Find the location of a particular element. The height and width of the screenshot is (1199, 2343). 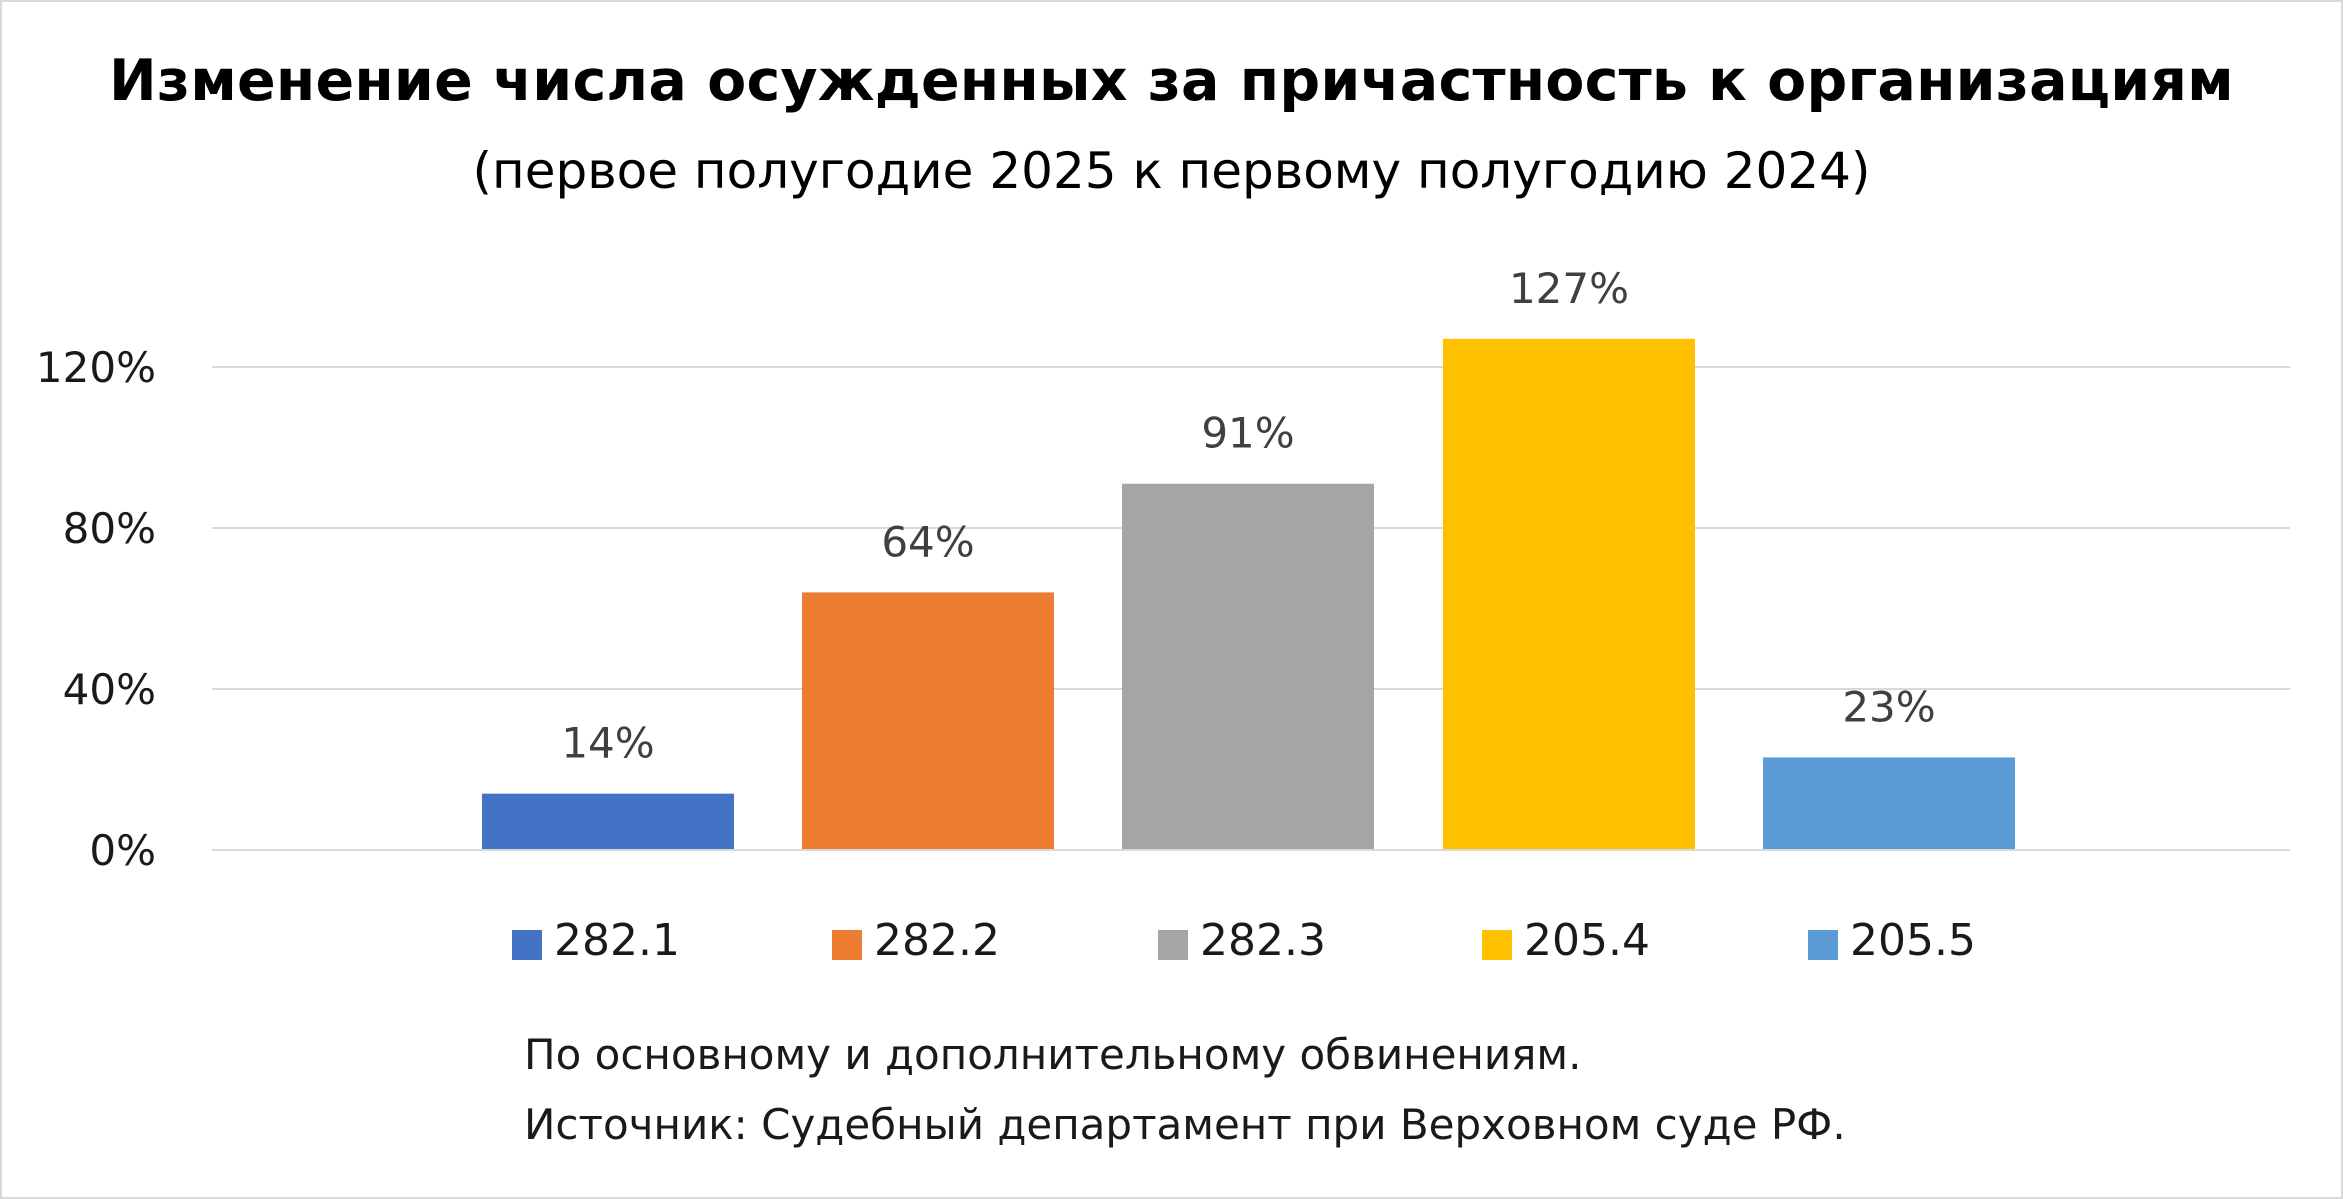

legend-label: 282.2 is located at coordinates (937, 940).